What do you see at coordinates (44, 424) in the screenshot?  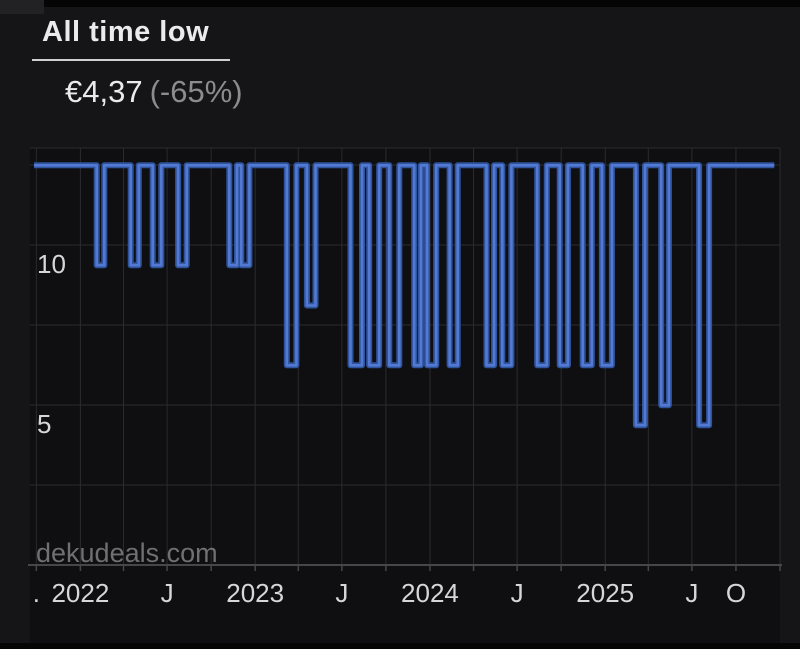 I see `y-tick-label: 5` at bounding box center [44, 424].